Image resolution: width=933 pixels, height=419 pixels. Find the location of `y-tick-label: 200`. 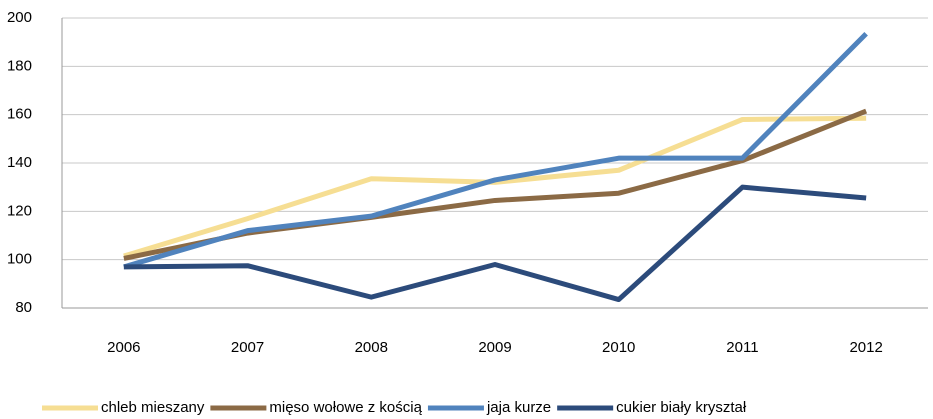

y-tick-label: 200 is located at coordinates (19, 17).